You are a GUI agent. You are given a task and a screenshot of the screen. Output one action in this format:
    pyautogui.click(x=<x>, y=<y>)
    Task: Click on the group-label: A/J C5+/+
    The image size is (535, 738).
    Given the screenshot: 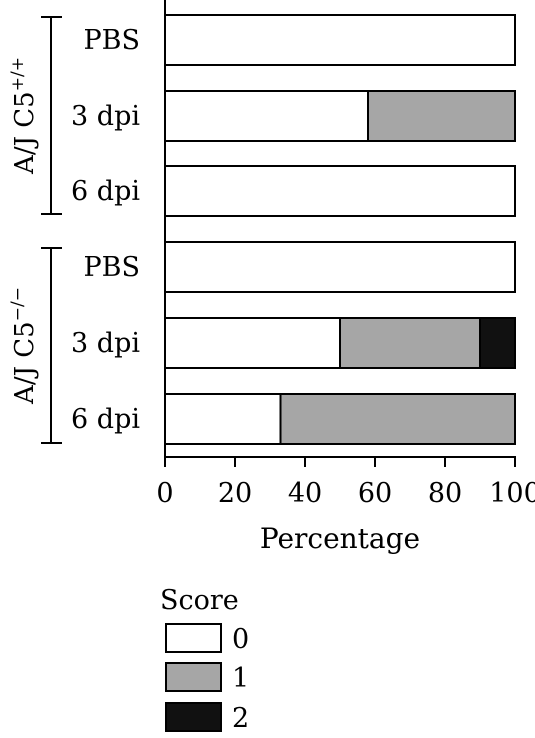 What is the action you would take?
    pyautogui.click(x=24, y=116)
    